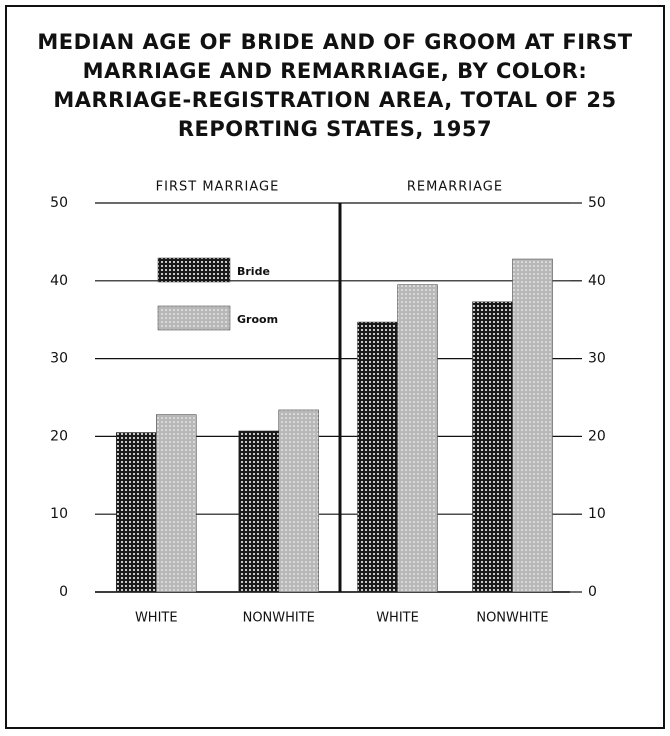 This screenshot has width=670, height=736. Describe the element at coordinates (597, 514) in the screenshot. I see `y2-tick-label: 10` at that location.